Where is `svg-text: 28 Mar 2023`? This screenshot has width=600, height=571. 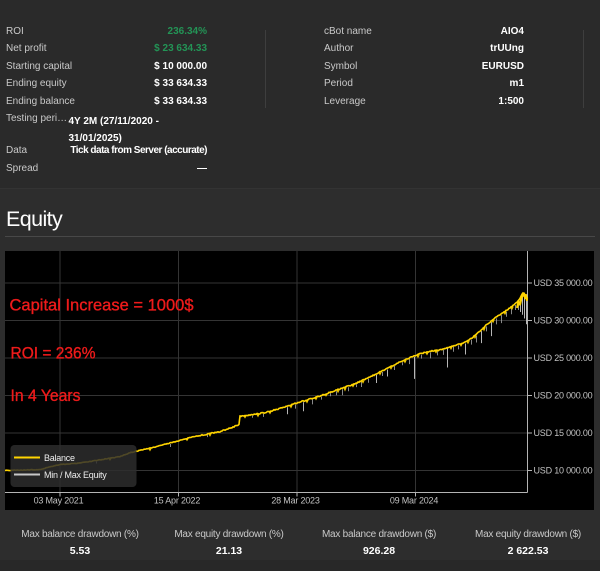
svg-text: 28 Mar 2023 is located at coordinates (295, 501).